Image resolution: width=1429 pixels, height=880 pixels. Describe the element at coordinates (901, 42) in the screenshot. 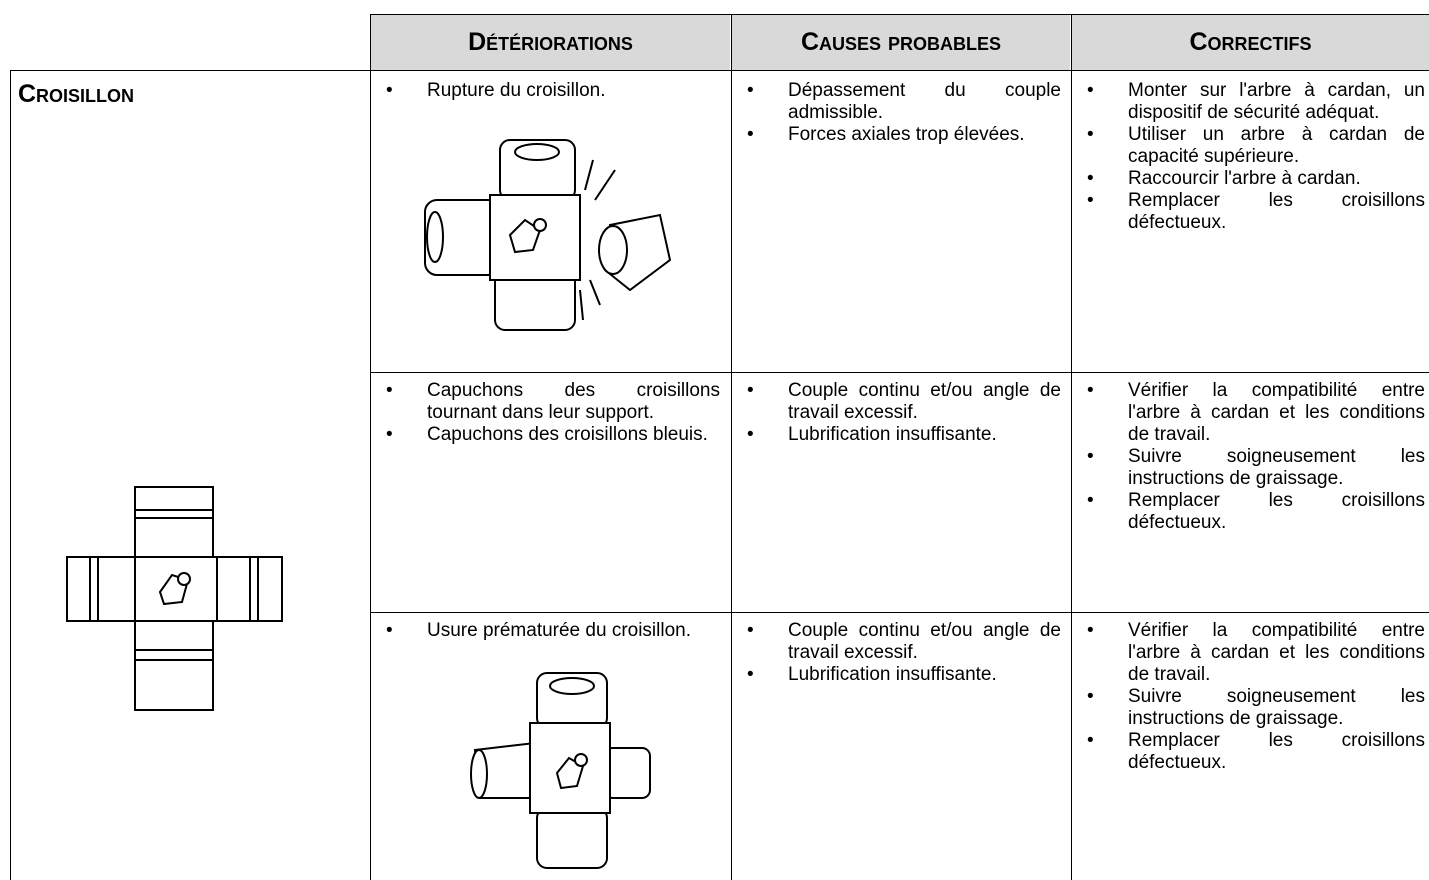

I see `column-header: Causes probables` at that location.